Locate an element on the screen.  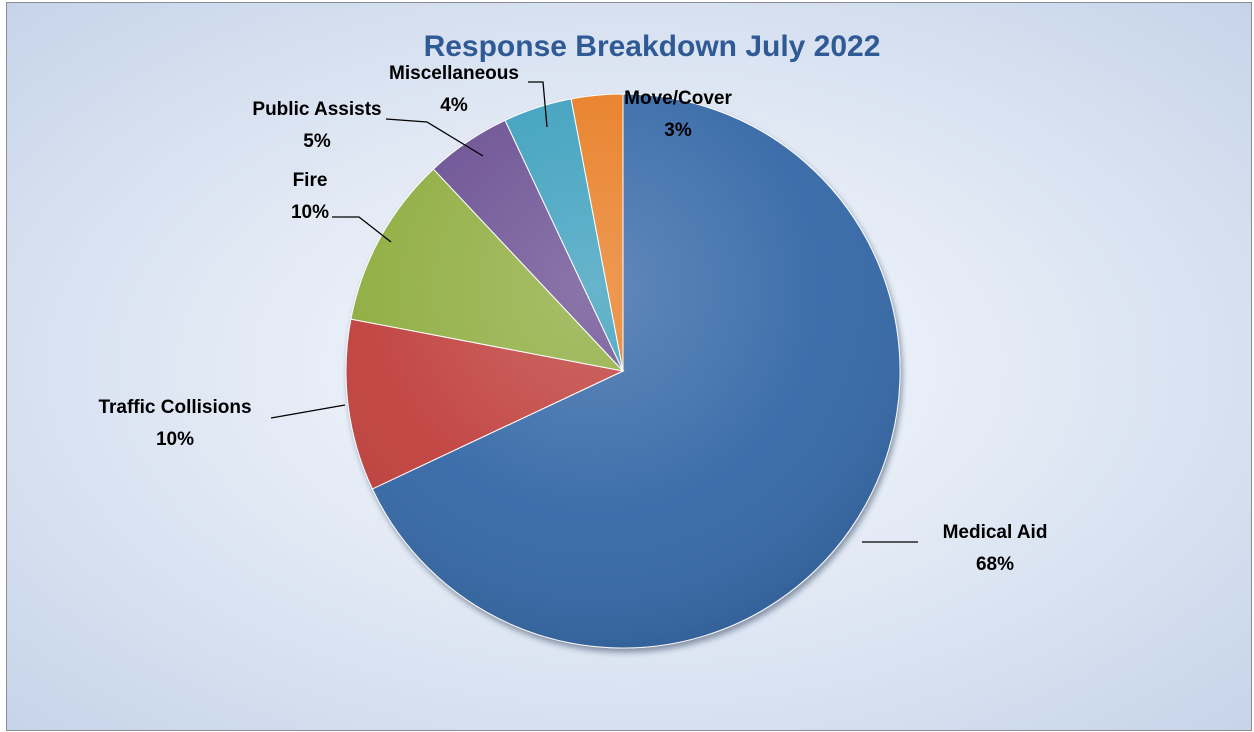
data-label-percent: 5% is located at coordinates (317, 141).